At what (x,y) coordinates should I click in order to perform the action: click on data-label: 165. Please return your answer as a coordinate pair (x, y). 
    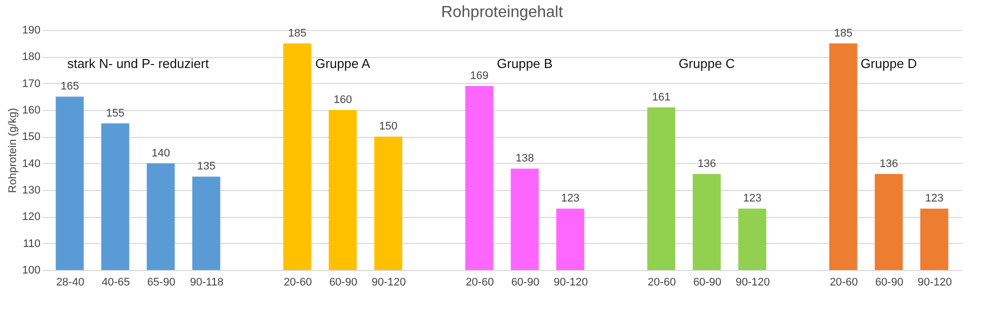
    Looking at the image, I should click on (69, 86).